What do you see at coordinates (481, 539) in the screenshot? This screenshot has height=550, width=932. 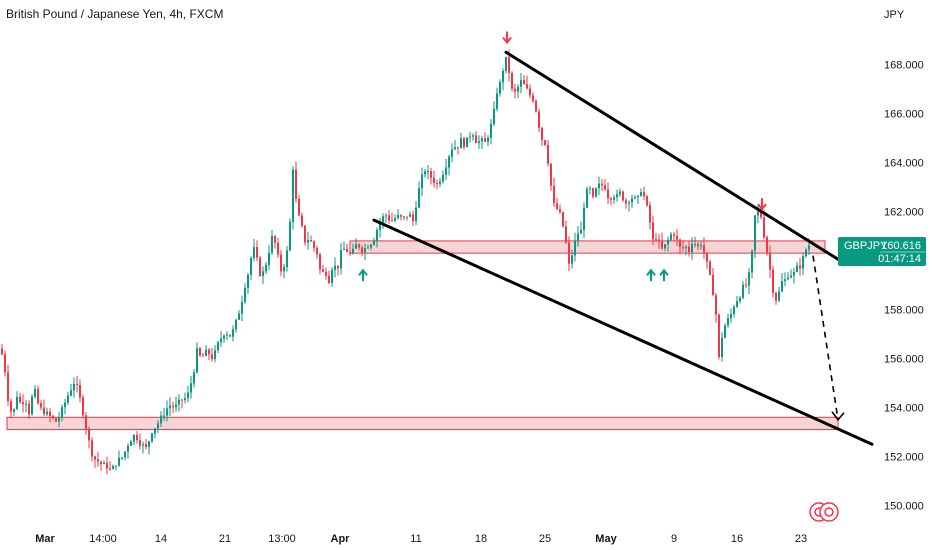 I see `x-tick-label: 18` at bounding box center [481, 539].